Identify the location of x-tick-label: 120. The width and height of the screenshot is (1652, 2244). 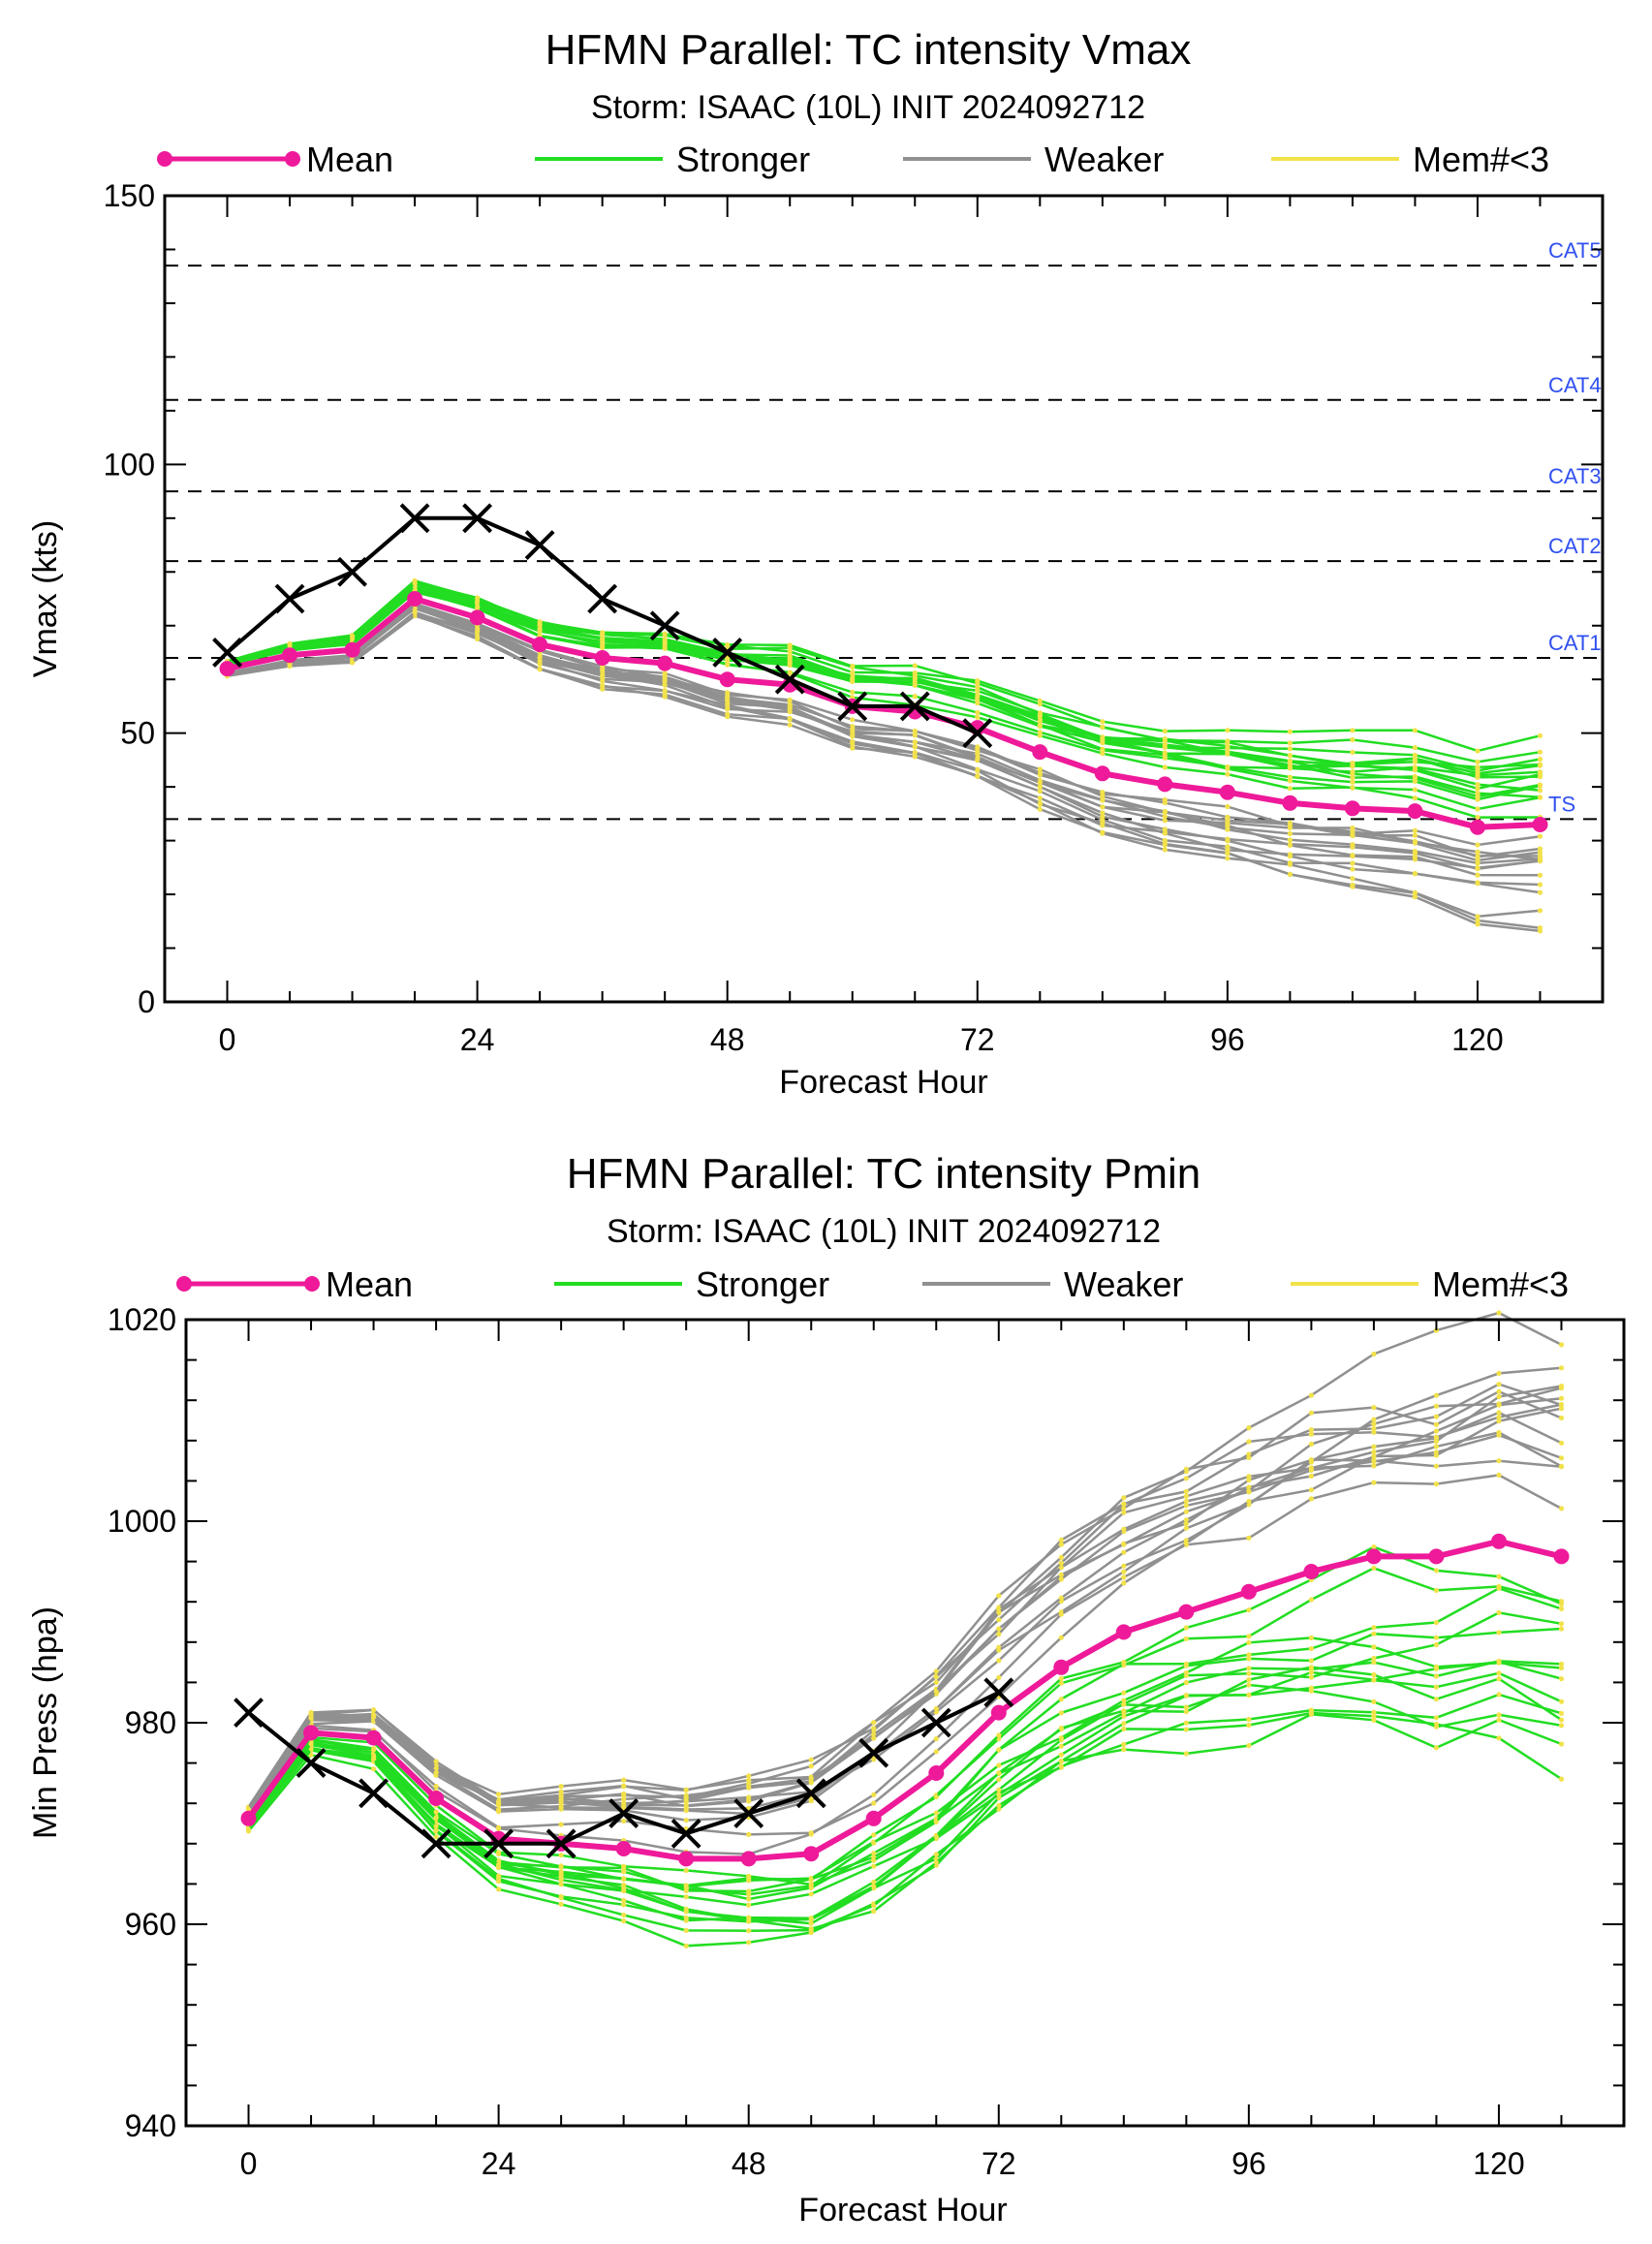
(1498, 2163).